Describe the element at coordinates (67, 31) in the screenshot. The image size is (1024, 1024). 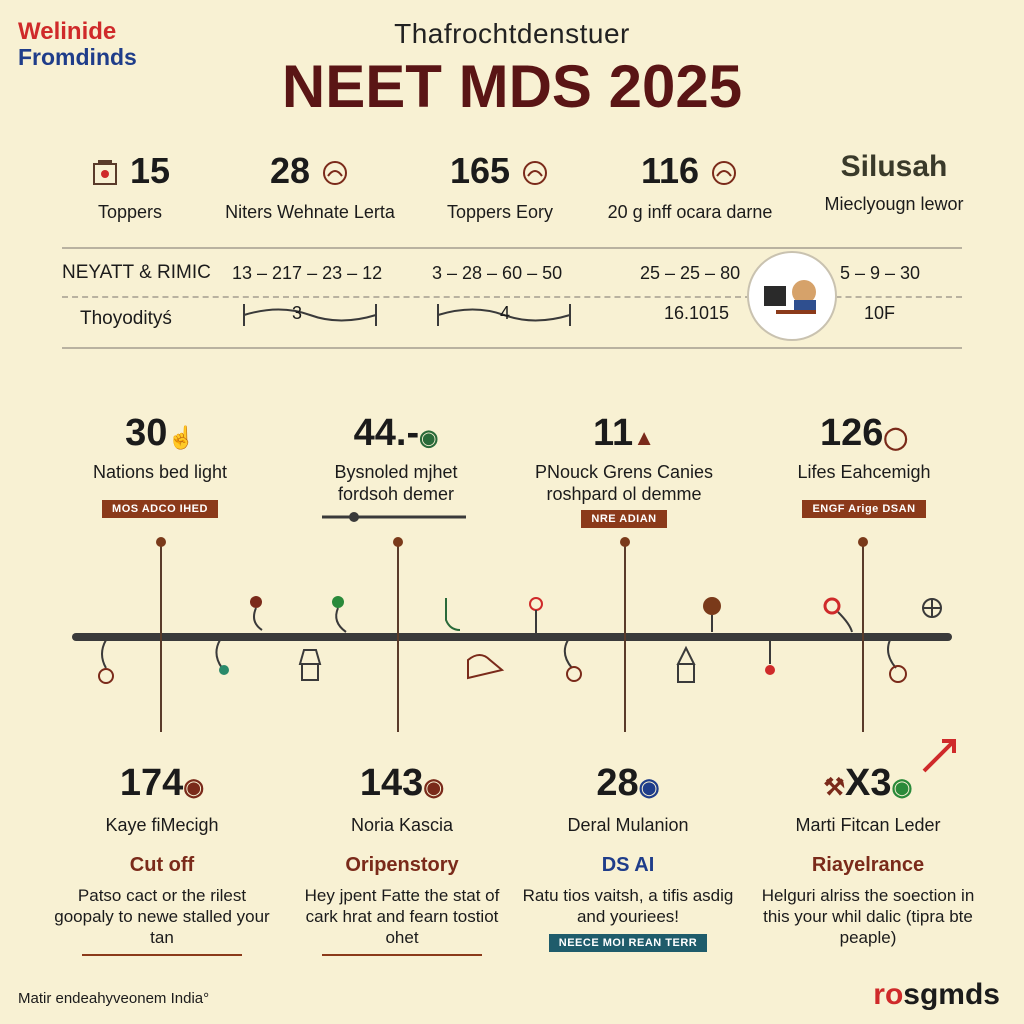
I see `brand-line1: Welinide` at that location.